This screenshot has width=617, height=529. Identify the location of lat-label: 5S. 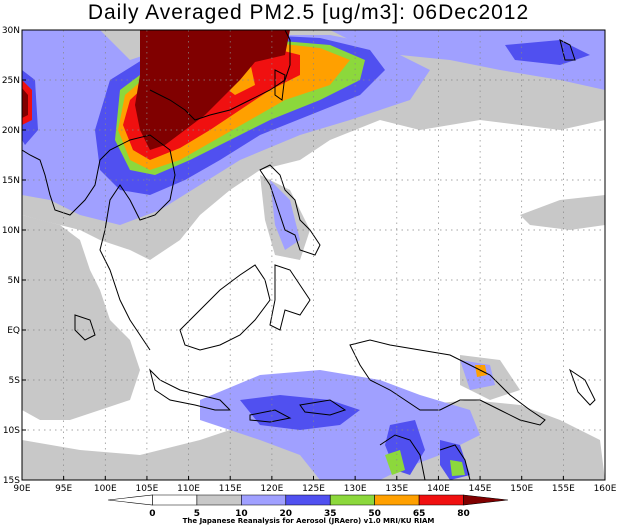
(15, 381).